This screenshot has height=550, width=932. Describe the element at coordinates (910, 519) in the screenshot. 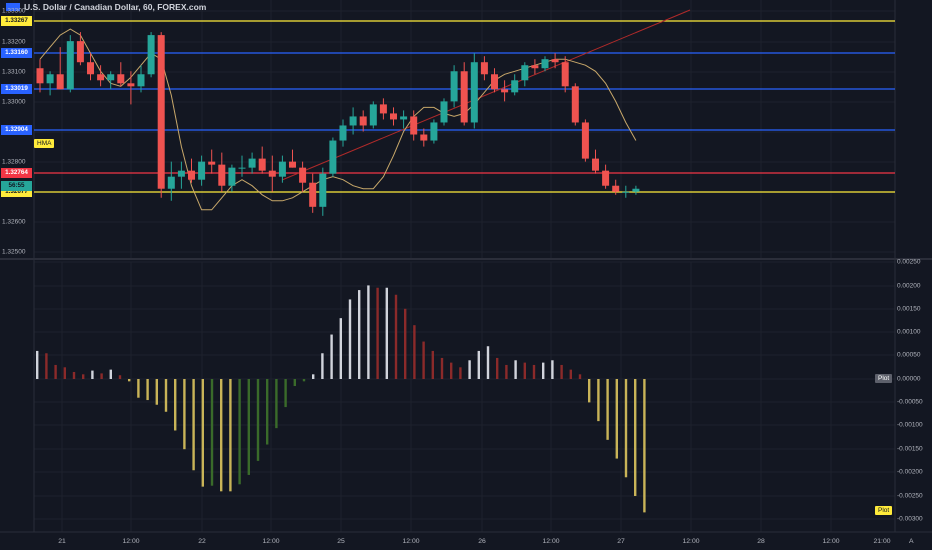

I see `osc-tick: -0.00300` at that location.